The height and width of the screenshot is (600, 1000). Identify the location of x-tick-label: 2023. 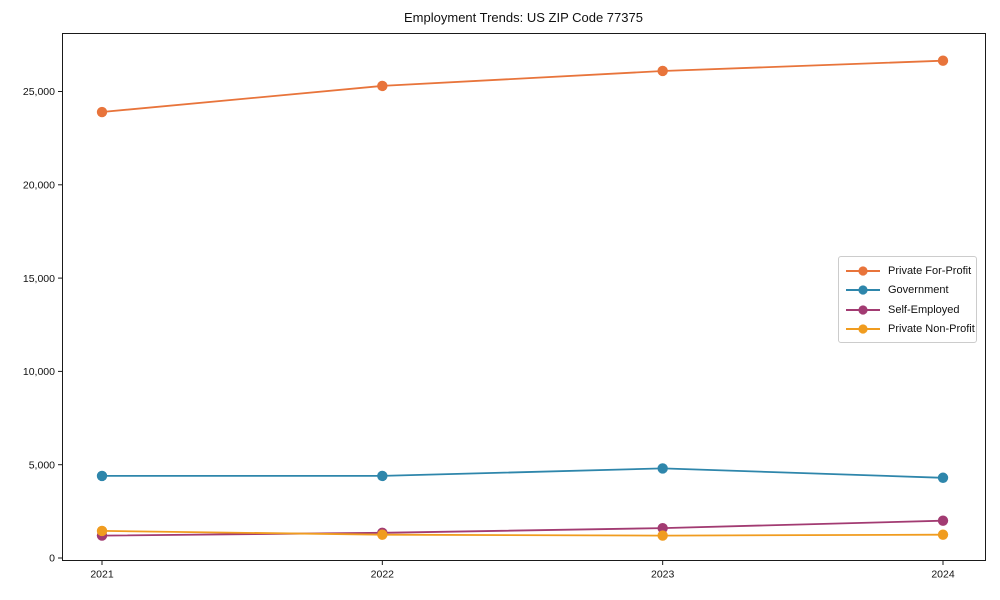
(663, 575).